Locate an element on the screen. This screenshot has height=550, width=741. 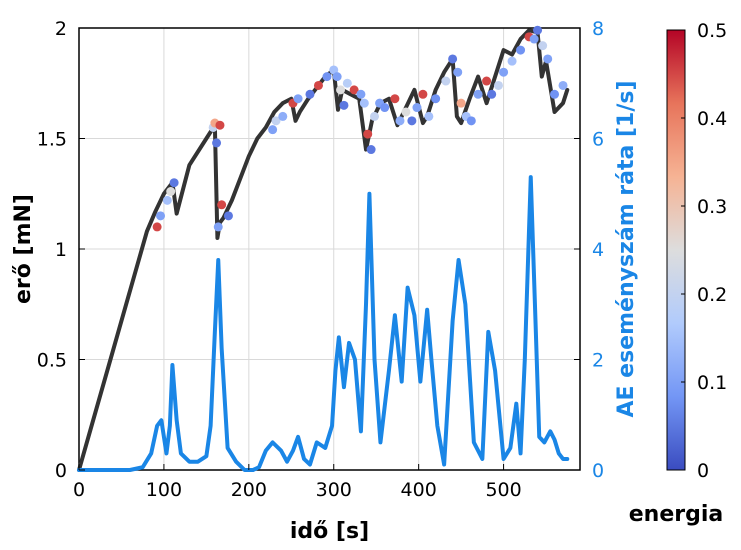
y-right-tick-label: 4 is located at coordinates (598, 250).